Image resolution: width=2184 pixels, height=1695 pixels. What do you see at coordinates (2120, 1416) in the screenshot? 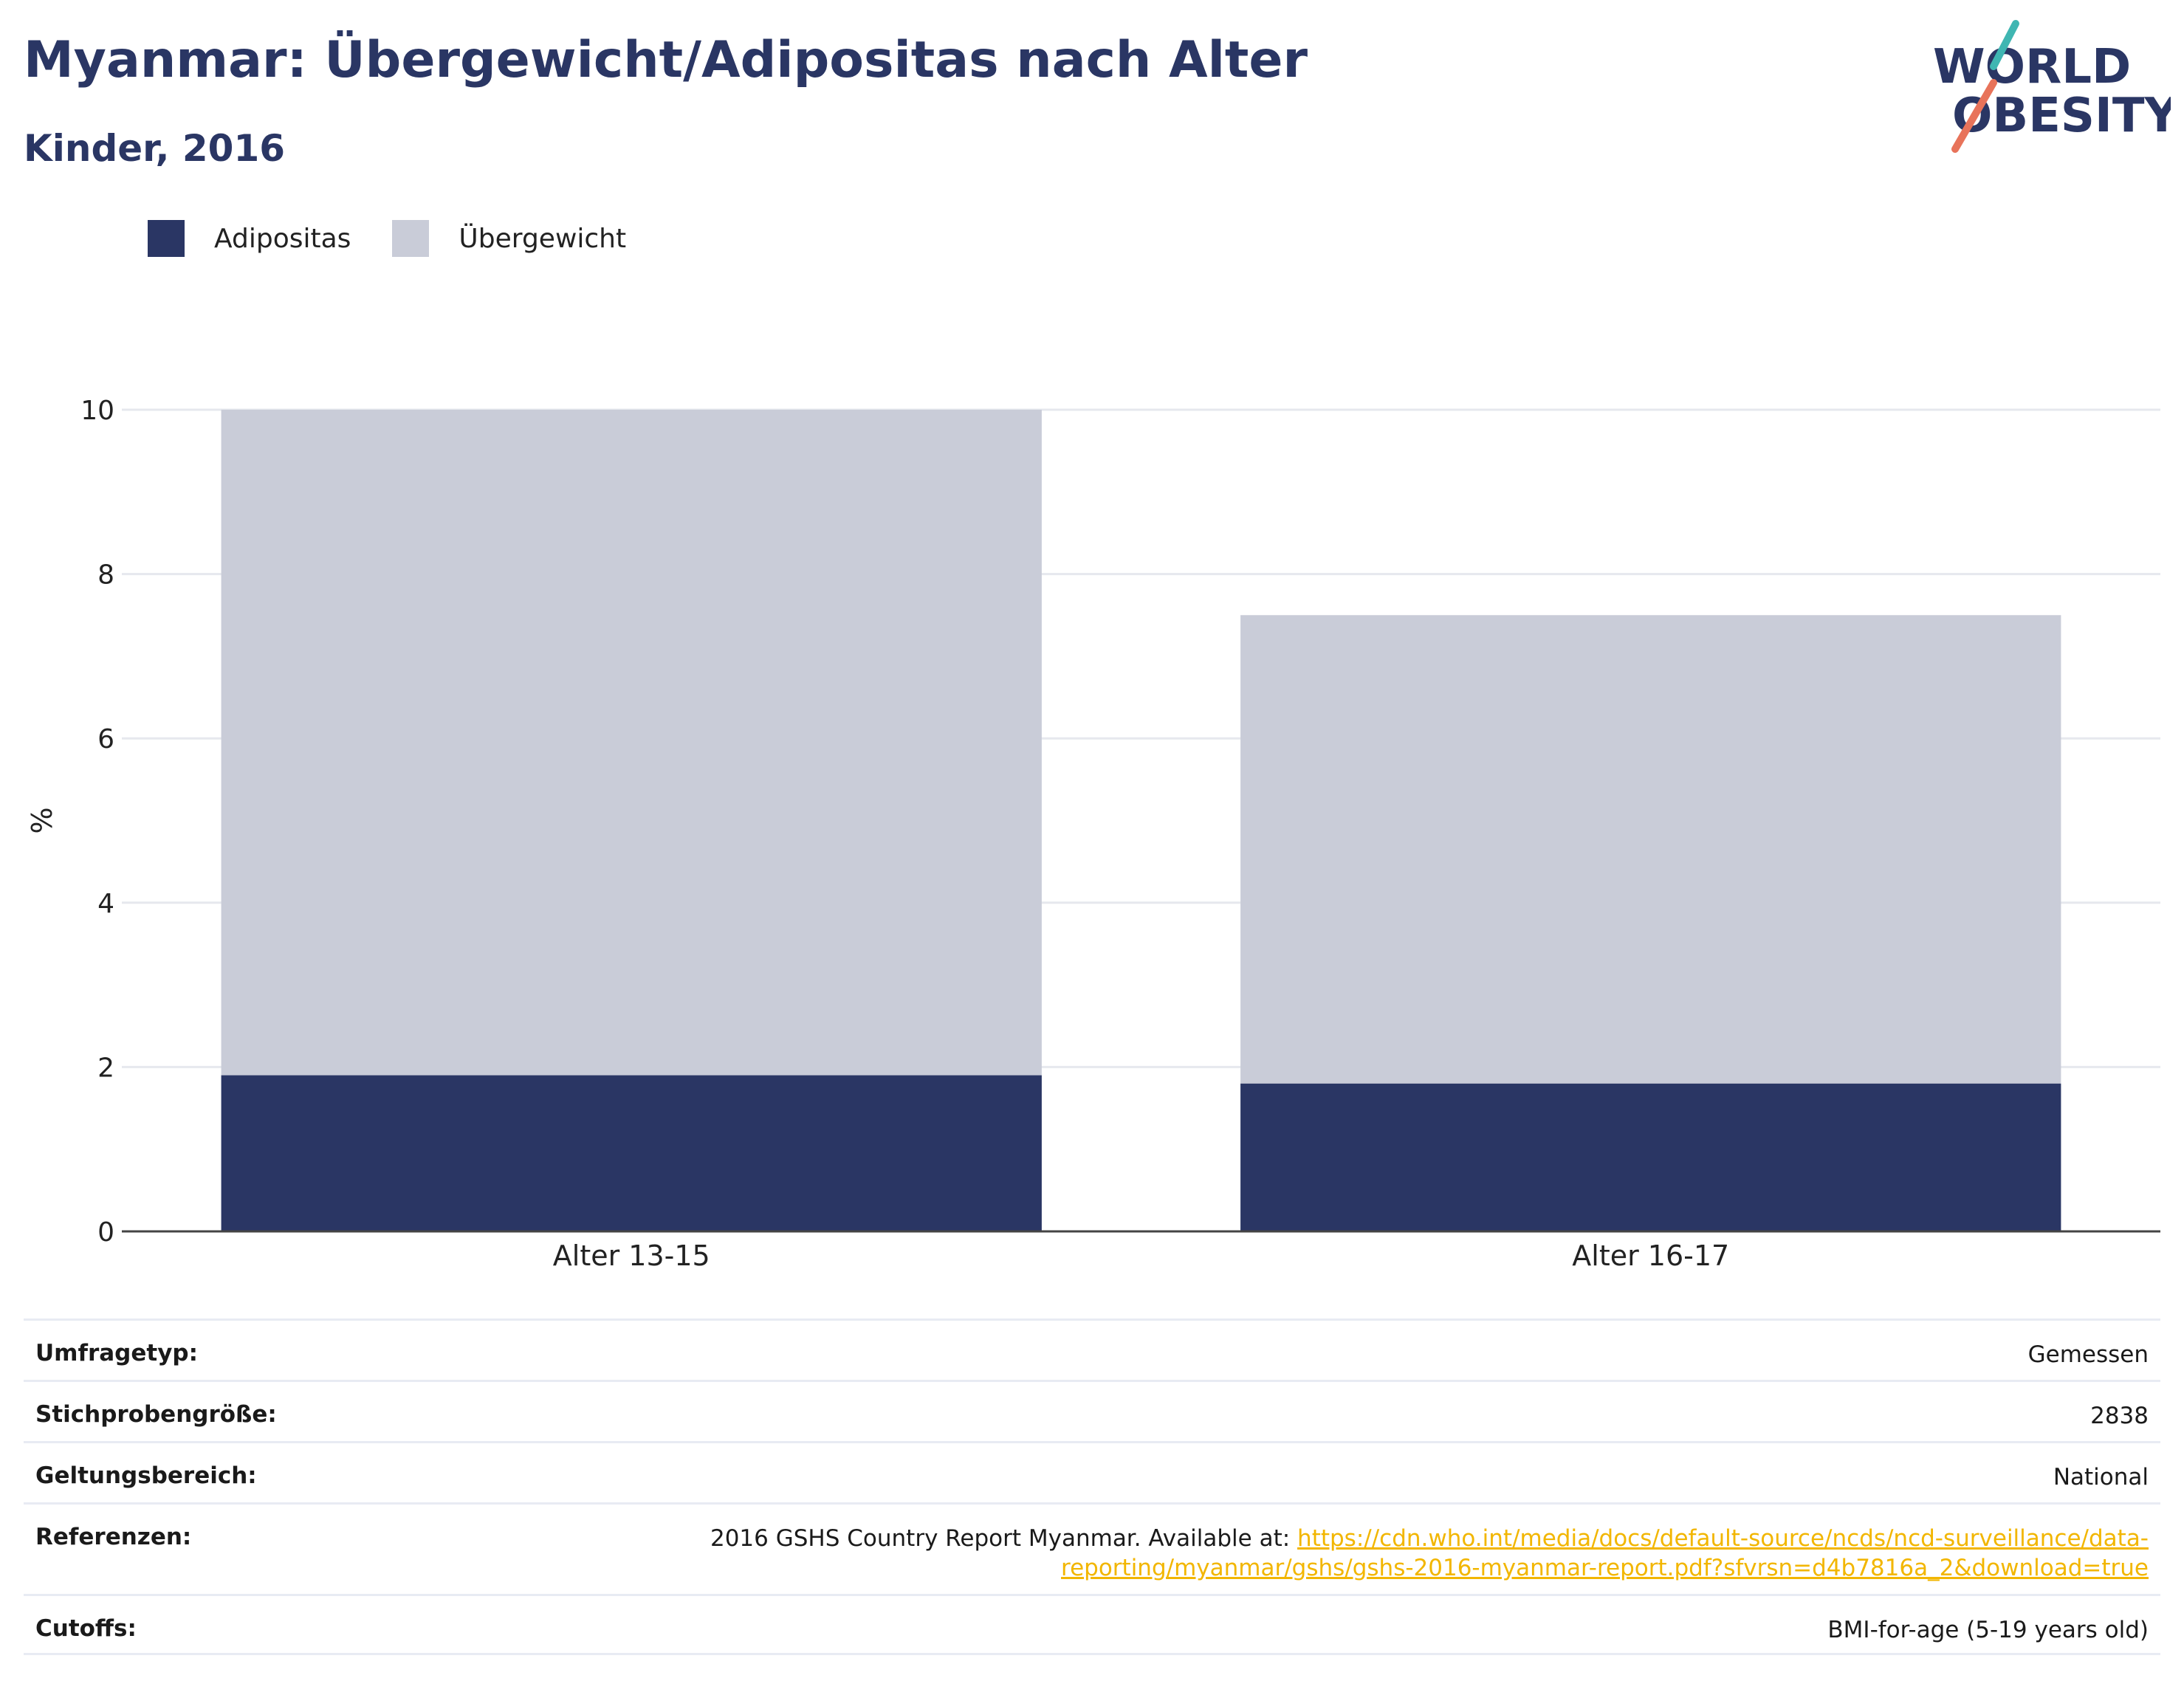
I see `meta-value-sample-size: 2838` at bounding box center [2120, 1416].